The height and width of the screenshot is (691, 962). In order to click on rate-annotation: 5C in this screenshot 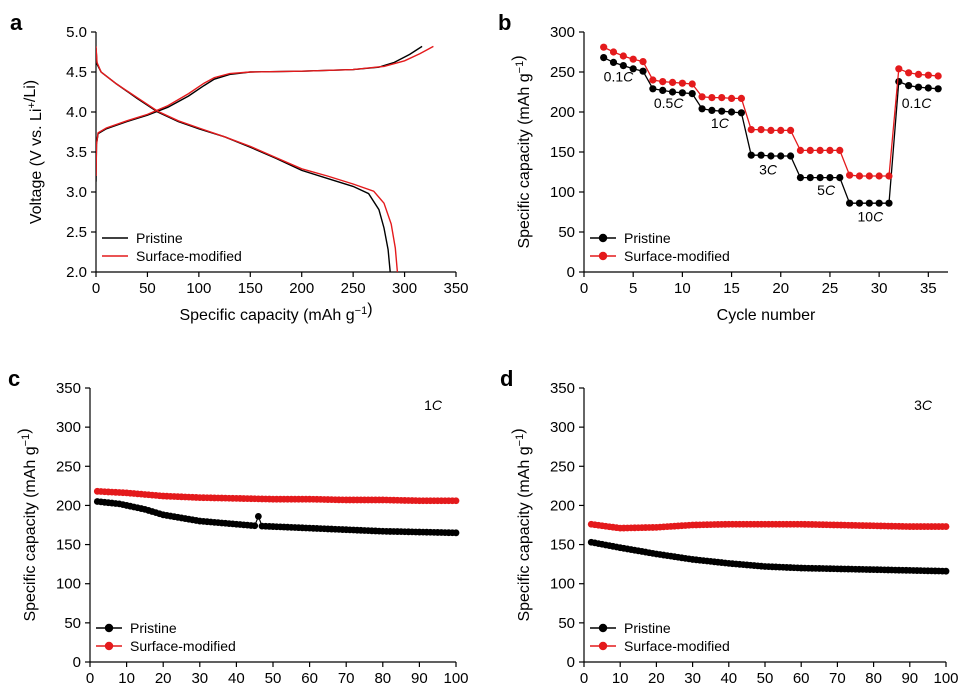, I will do `click(826, 190)`.